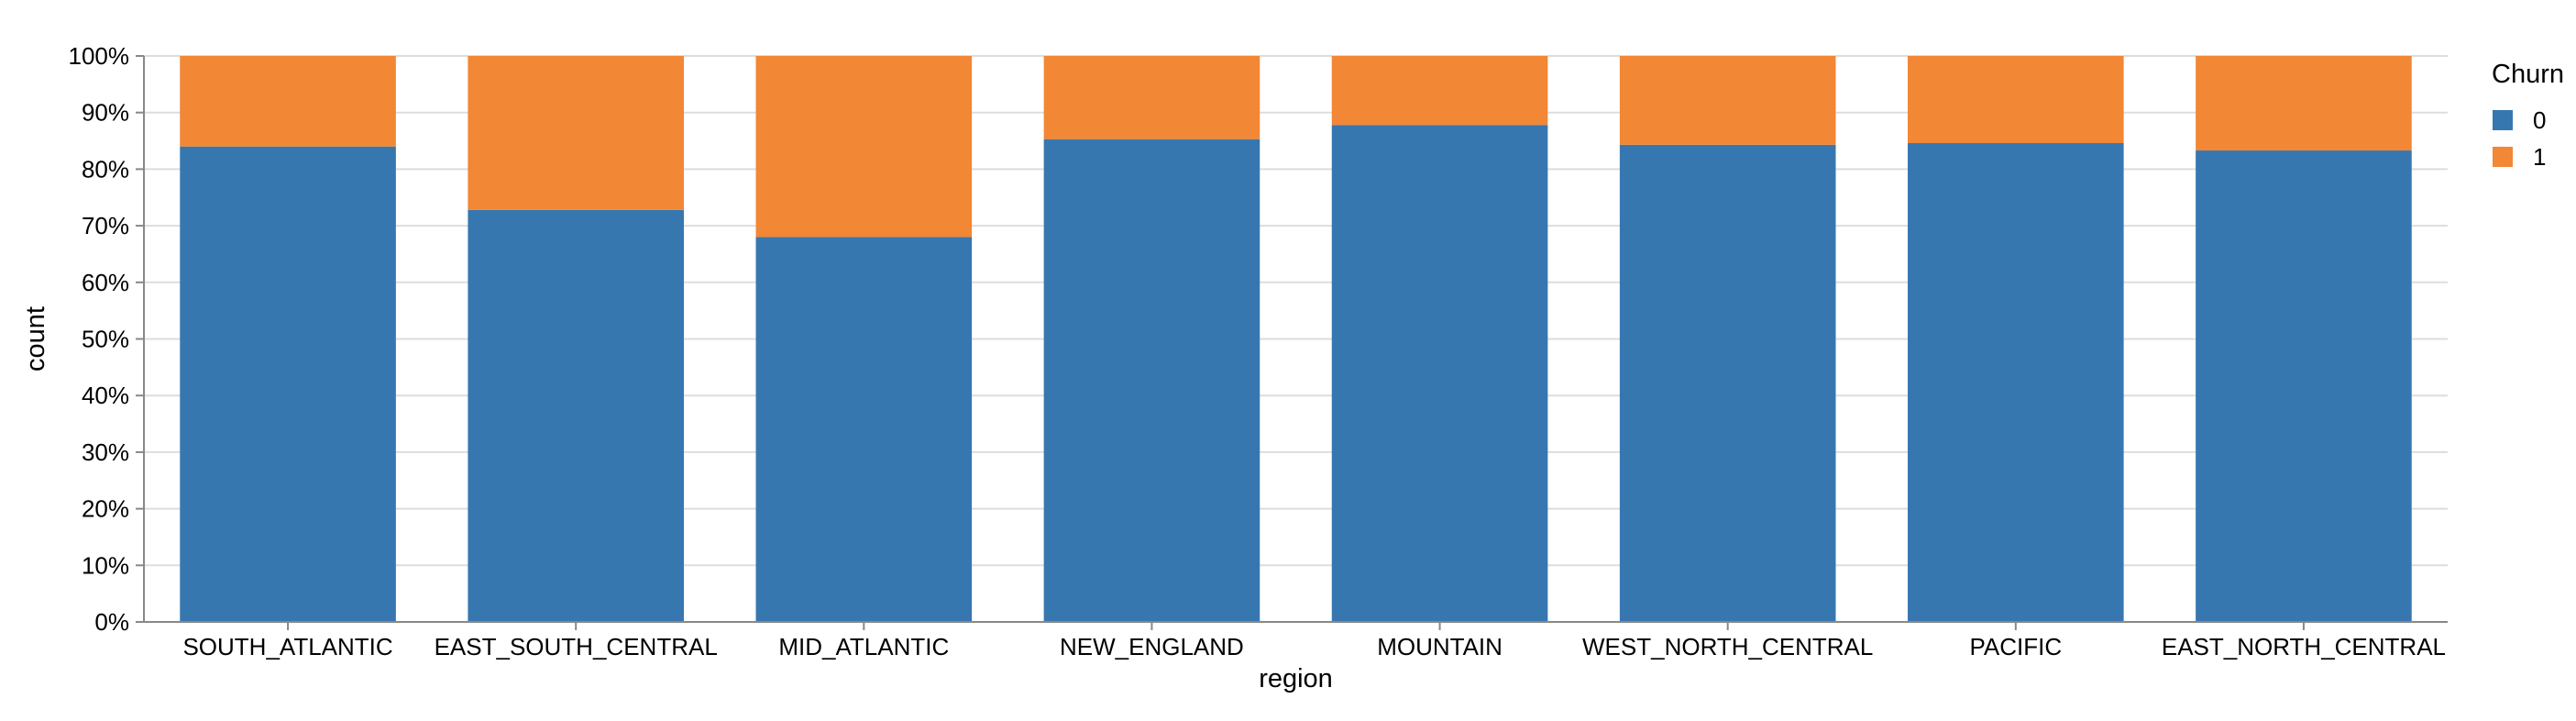 The width and height of the screenshot is (2576, 721). Describe the element at coordinates (105, 225) in the screenshot. I see `y-tick-label: 70%` at that location.